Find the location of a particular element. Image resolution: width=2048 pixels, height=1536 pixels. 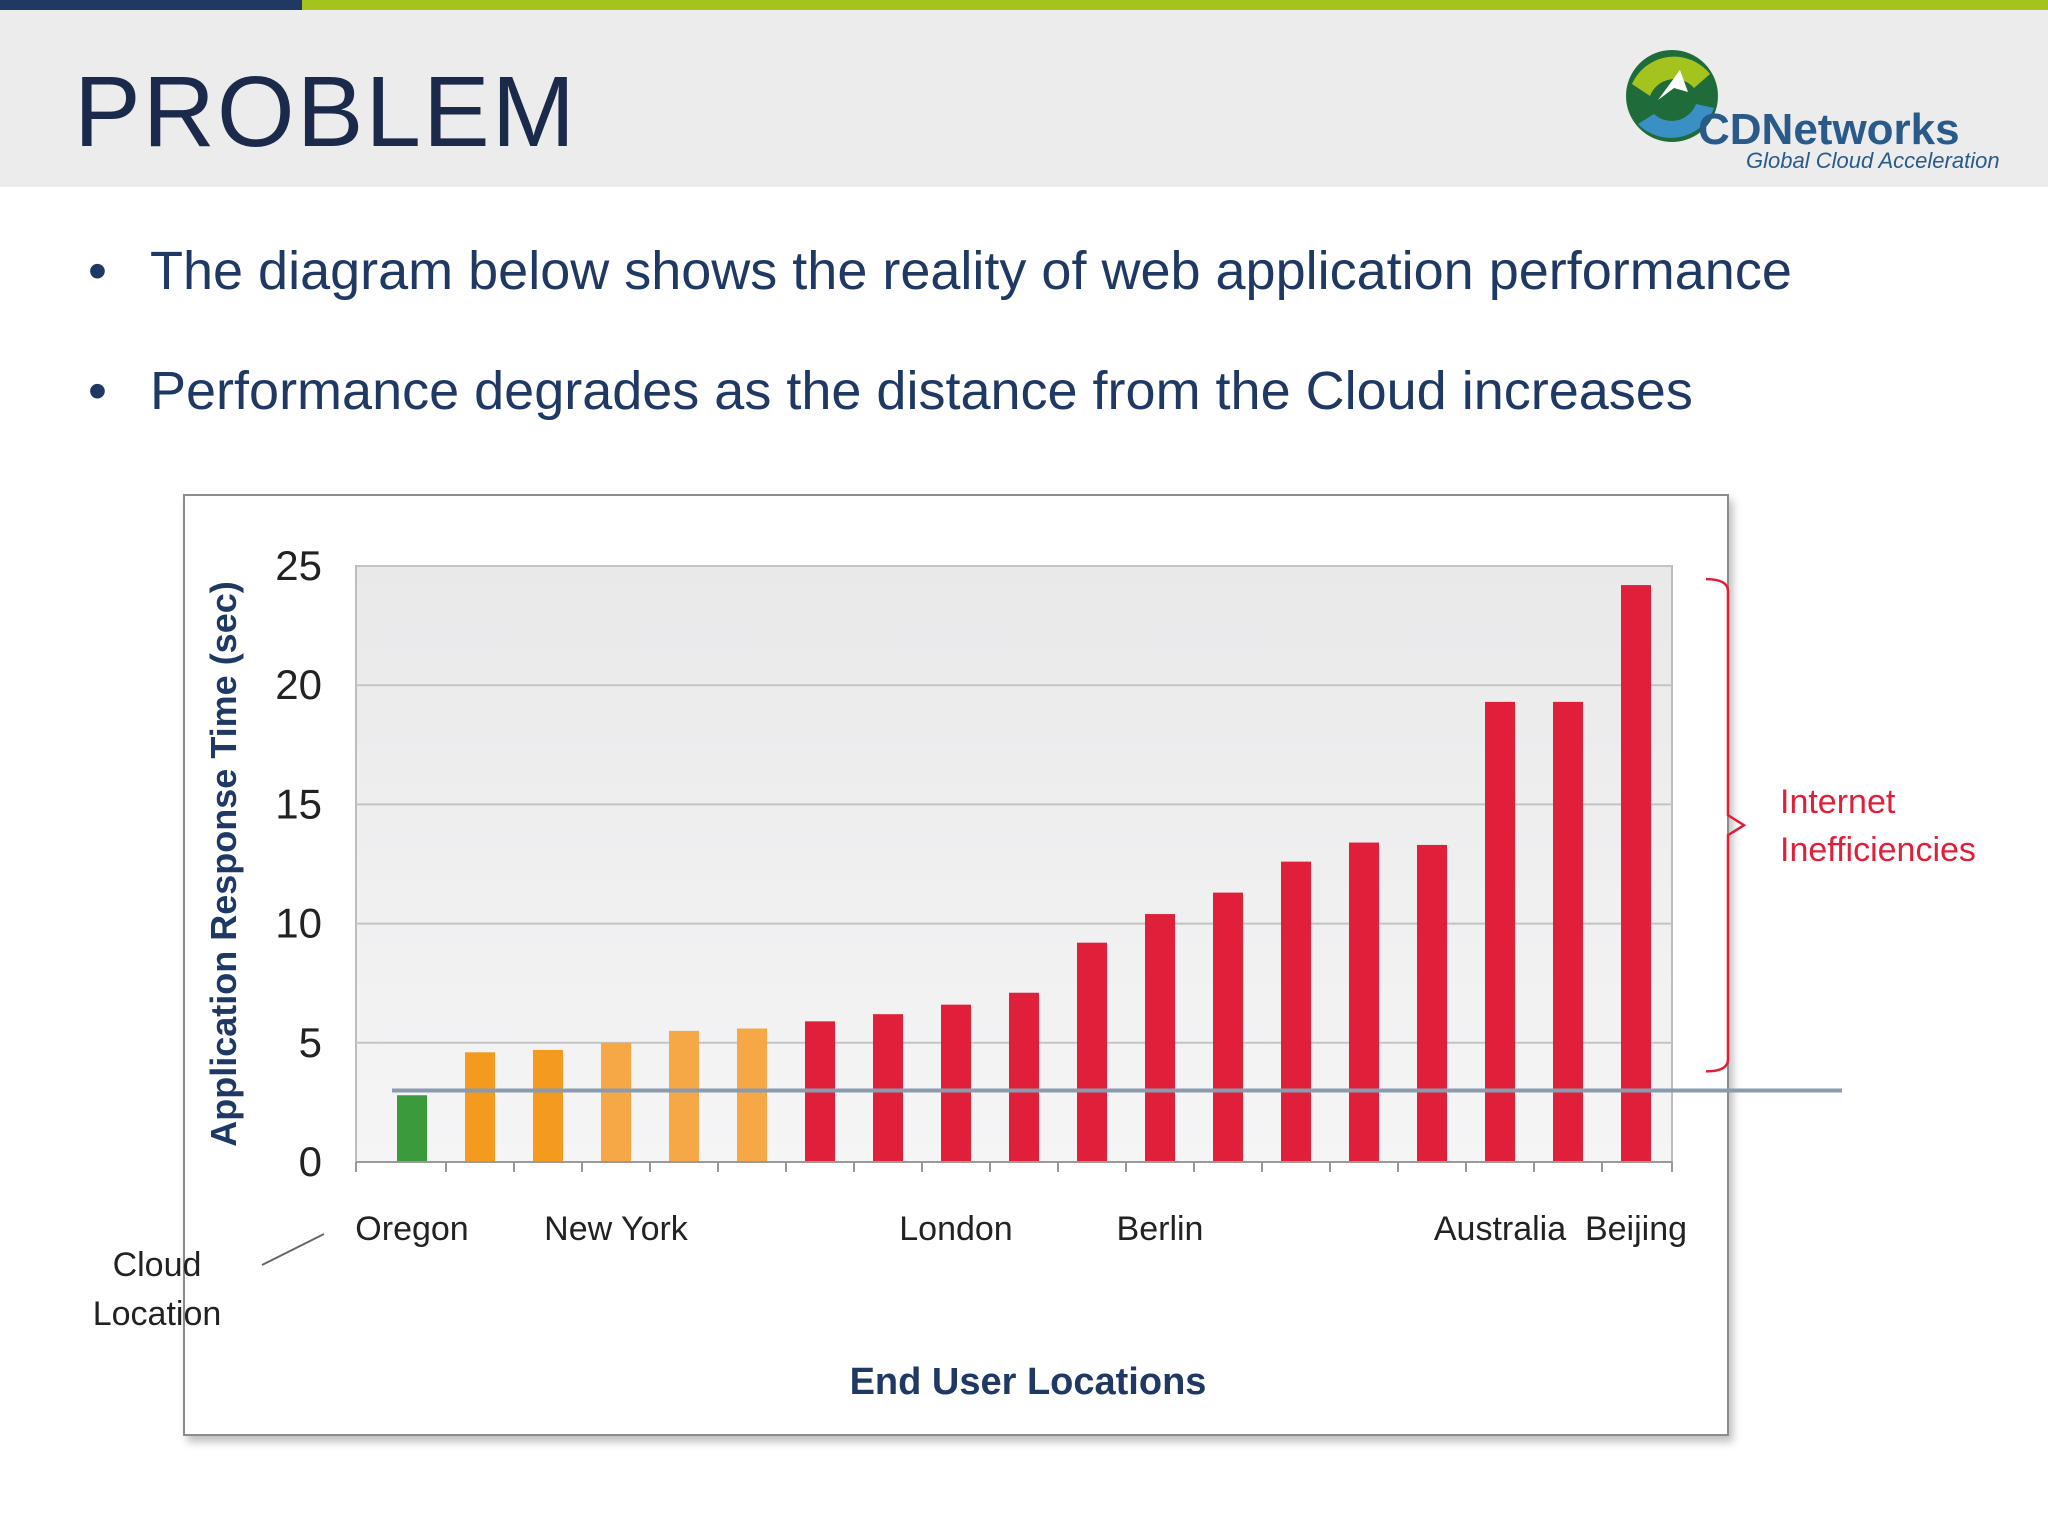

x-category-label: New York is located at coordinates (616, 1229).